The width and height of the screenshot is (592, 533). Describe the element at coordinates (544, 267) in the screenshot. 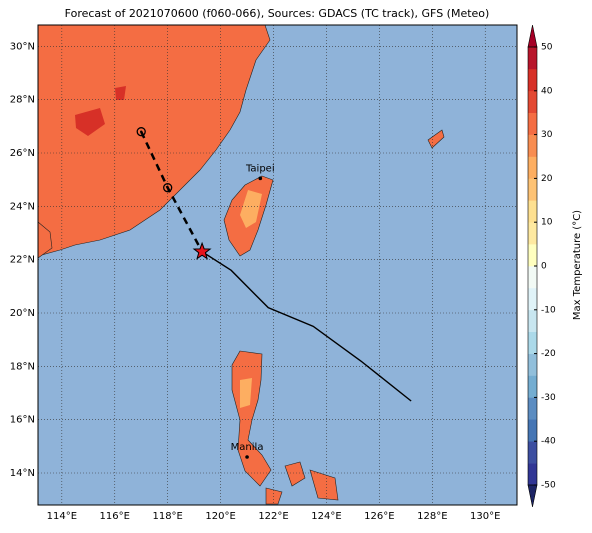

I see `colorbar-tick-label: 0` at that location.